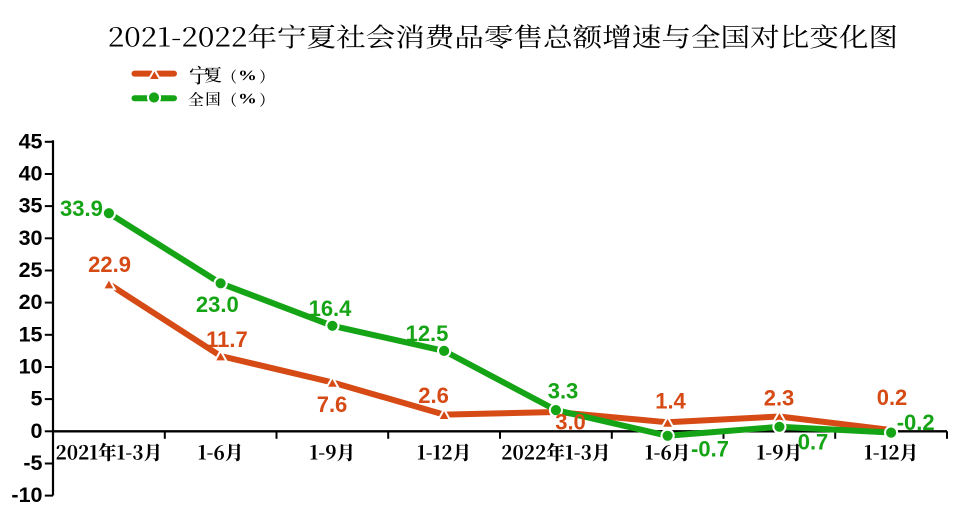 The image size is (976, 523). What do you see at coordinates (813, 442) in the screenshot?
I see `svg-text: 0.7` at bounding box center [813, 442].